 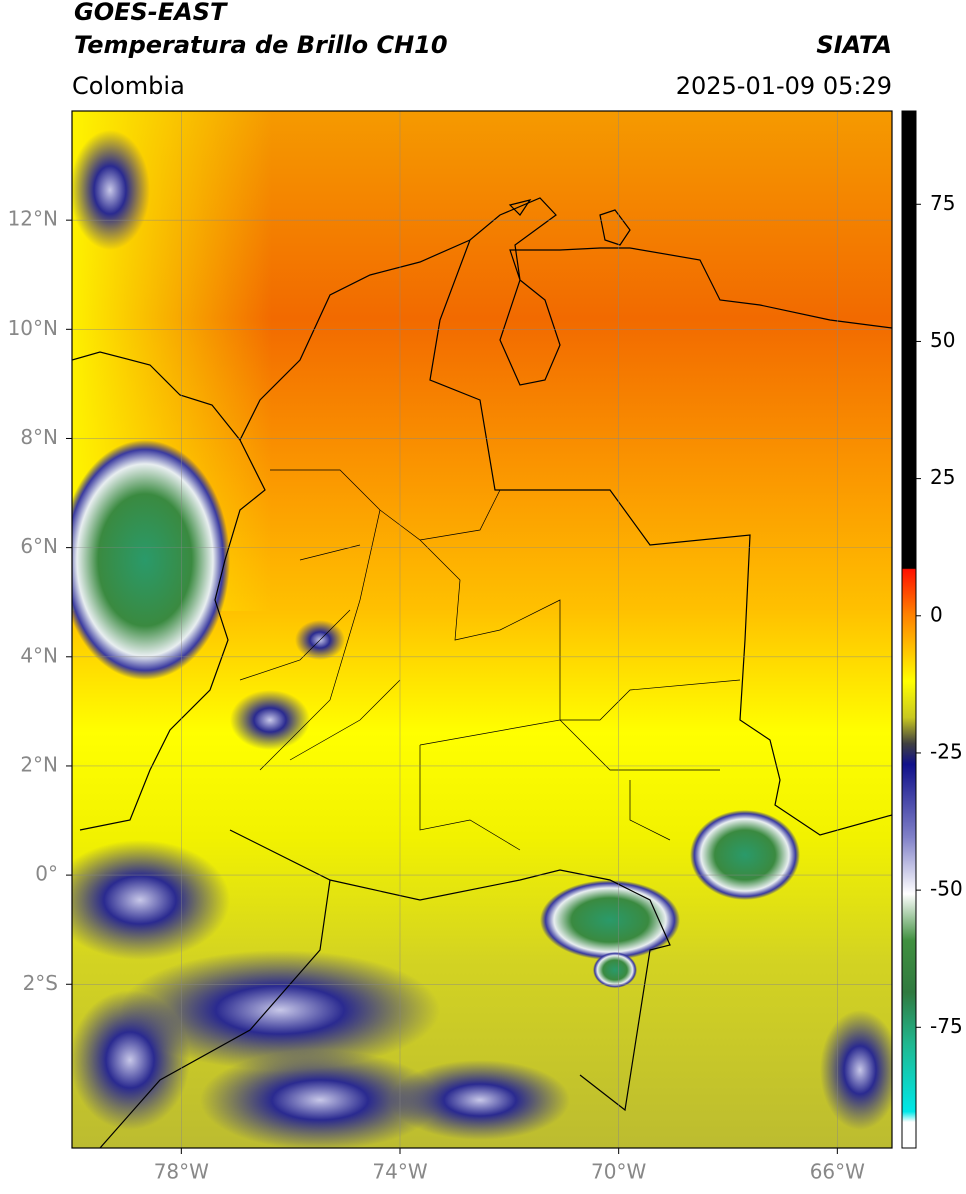 What do you see at coordinates (46, 874) in the screenshot?
I see `y-tick-label: 0°` at bounding box center [46, 874].